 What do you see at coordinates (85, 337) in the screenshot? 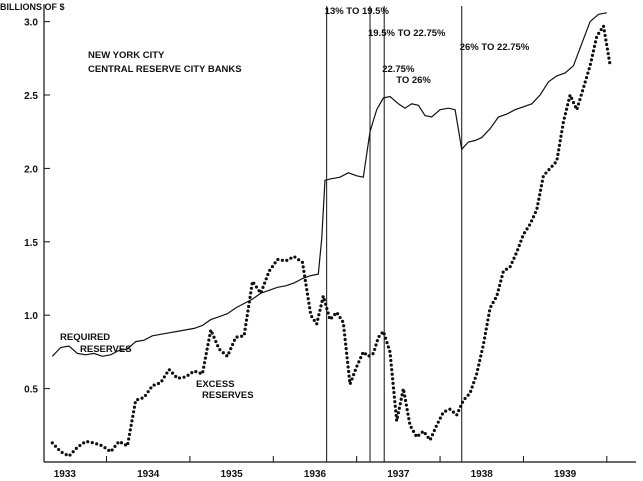
I see `required-reserves-label: REQUIRED` at bounding box center [85, 337].